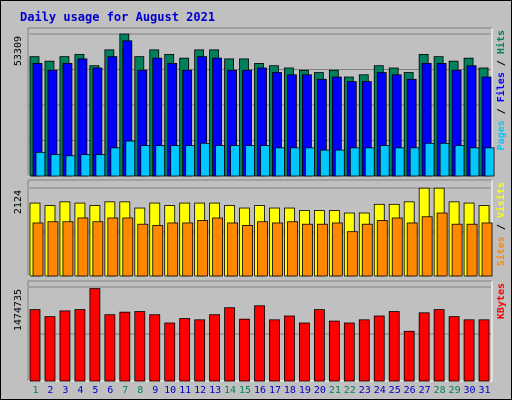 The image size is (512, 400). What do you see at coordinates (350, 390) in the screenshot?
I see `day-label-22: 22` at bounding box center [350, 390].